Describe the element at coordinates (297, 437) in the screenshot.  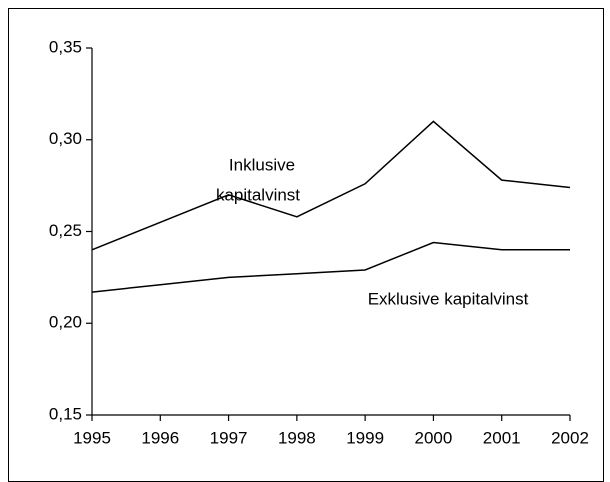
I see `x-tick-label: 1998` at that location.